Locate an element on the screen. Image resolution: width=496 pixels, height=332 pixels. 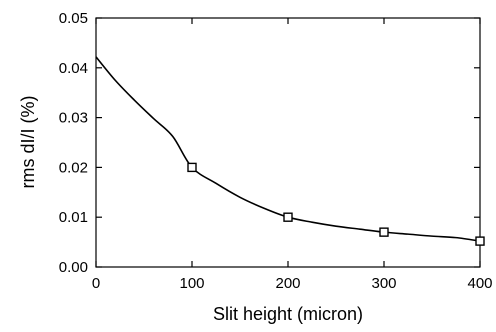
y-tick-label: 0.00 is located at coordinates (73, 267).